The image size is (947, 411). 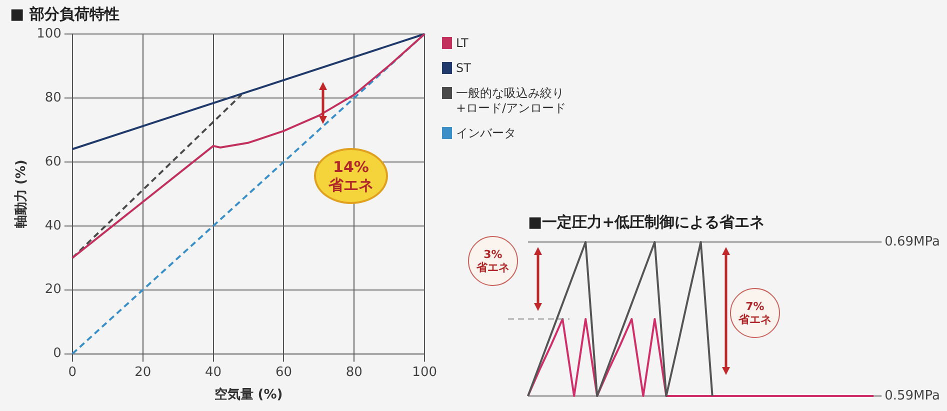 What do you see at coordinates (49, 34) in the screenshot?
I see `y-tick-label: 100` at bounding box center [49, 34].